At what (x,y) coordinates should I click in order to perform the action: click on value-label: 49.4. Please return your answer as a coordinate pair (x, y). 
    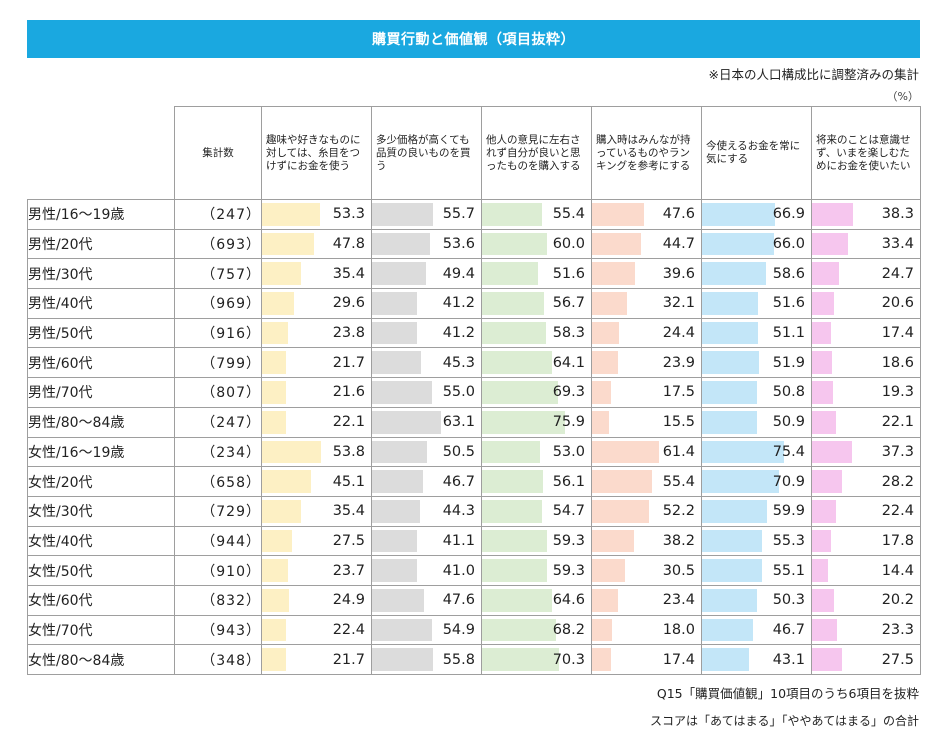
    Looking at the image, I should click on (458, 273).